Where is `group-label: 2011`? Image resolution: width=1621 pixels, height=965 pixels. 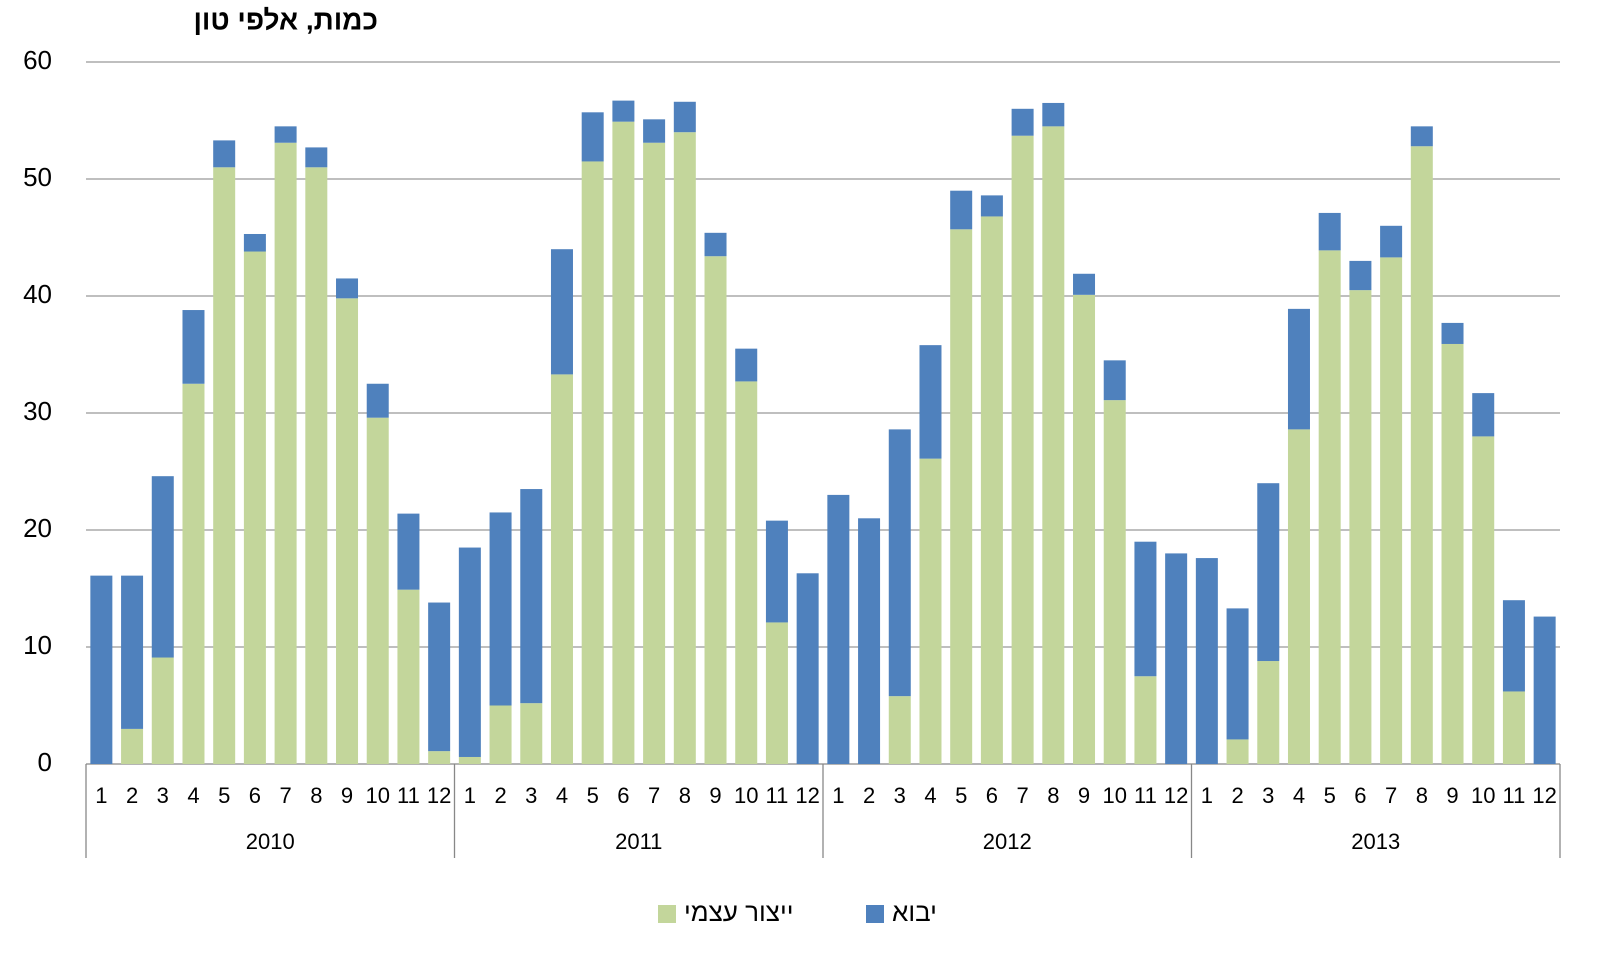 group-label: 2011 is located at coordinates (638, 841).